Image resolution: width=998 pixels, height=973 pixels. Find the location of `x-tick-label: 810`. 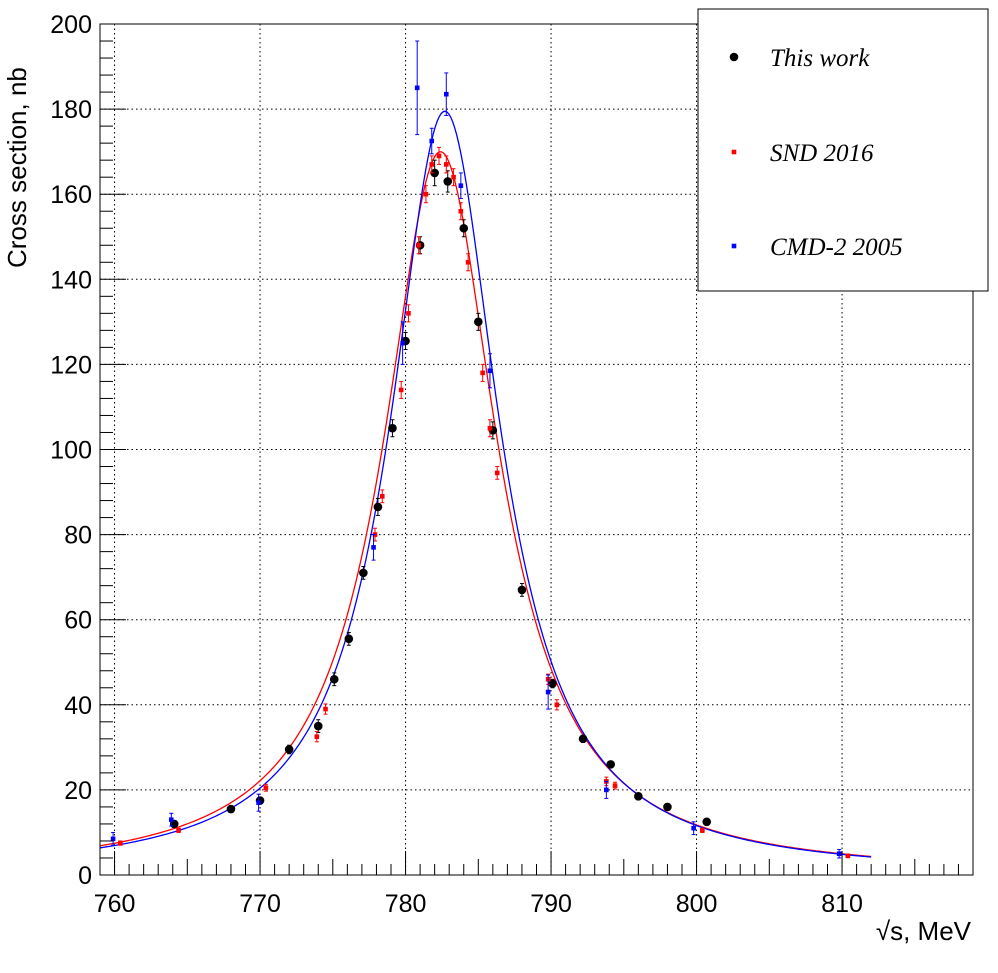

x-tick-label: 810 is located at coordinates (842, 904).